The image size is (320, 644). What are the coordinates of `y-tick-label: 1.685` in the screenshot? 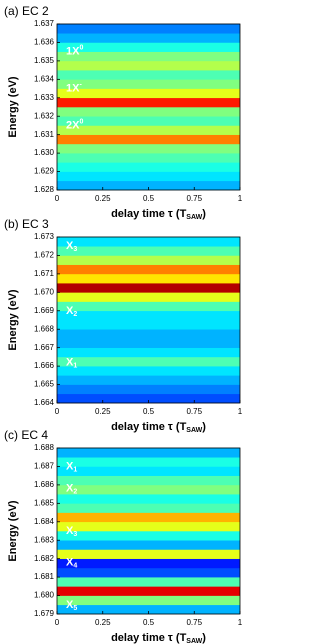 It's located at (44, 502).